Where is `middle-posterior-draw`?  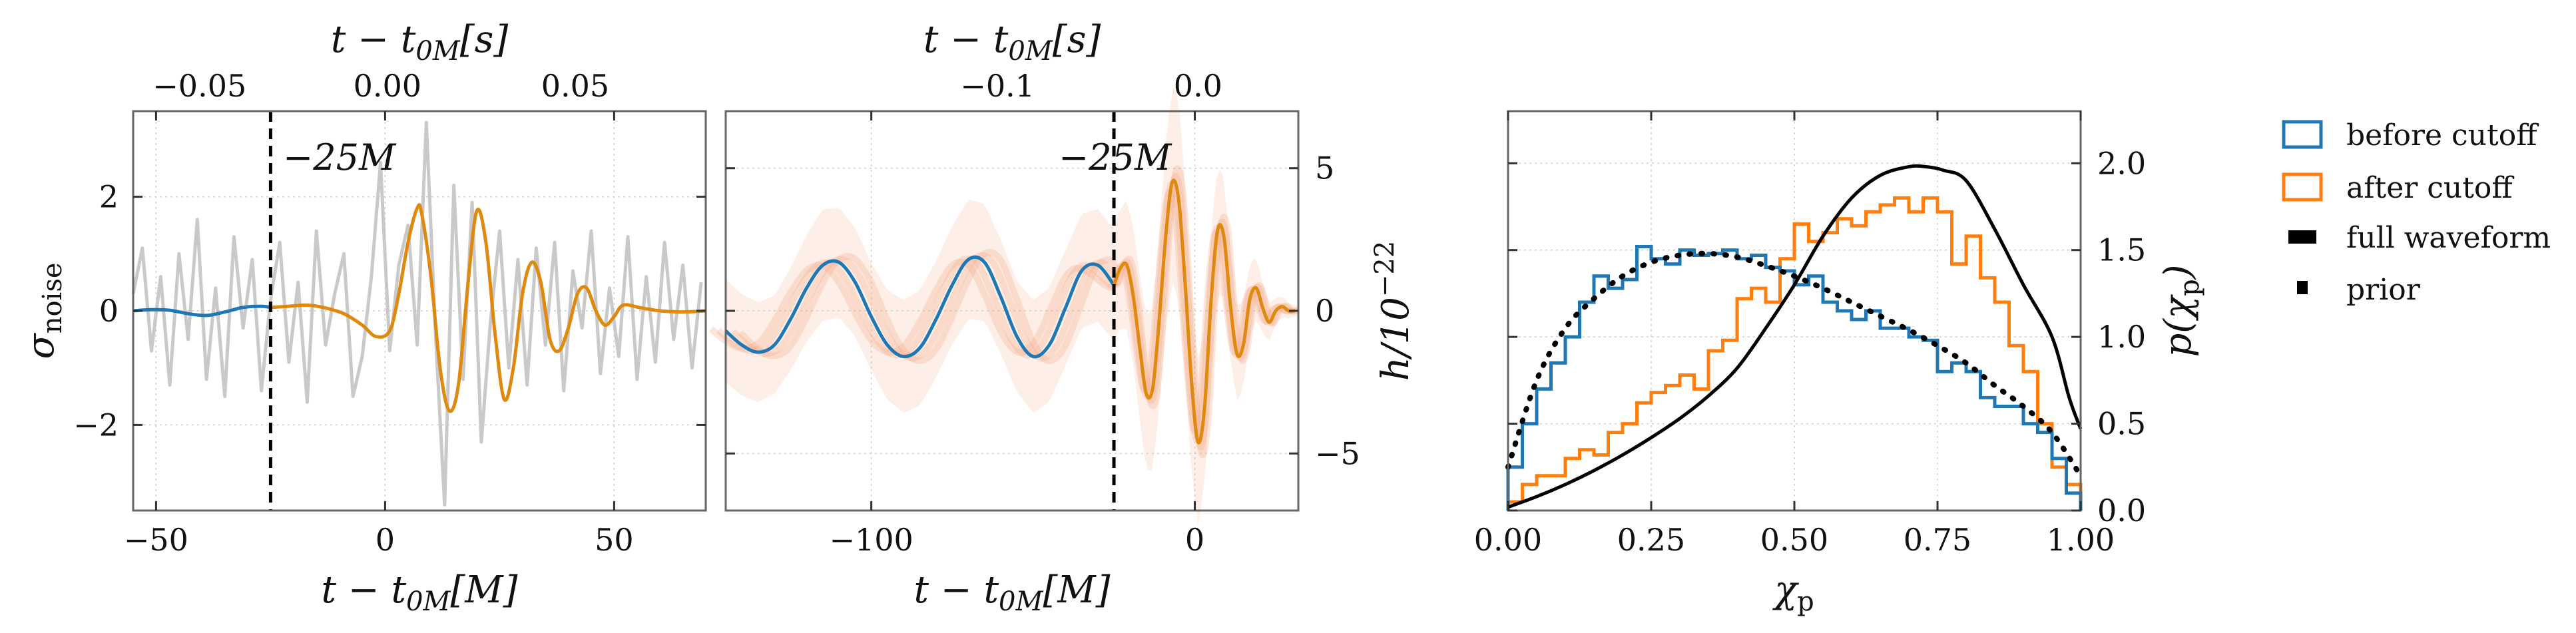
middle-posterior-draw is located at coordinates (1000, 311).